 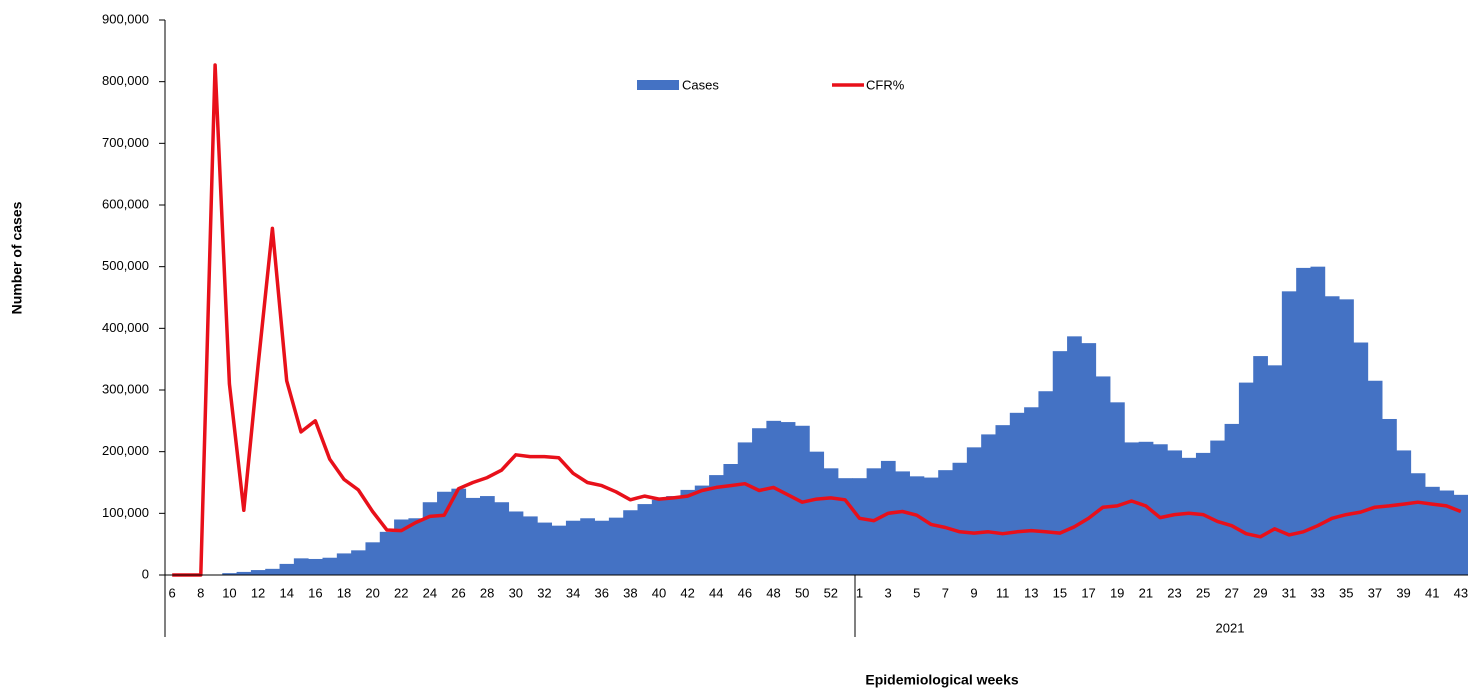 I want to click on x-tick-label: 22, so click(x=401, y=592).